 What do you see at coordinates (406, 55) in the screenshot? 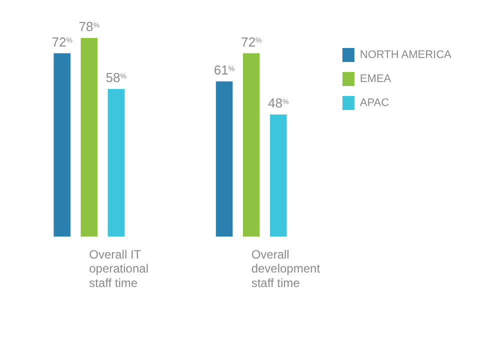
I see `legend-label: NORTH AMERICA` at bounding box center [406, 55].